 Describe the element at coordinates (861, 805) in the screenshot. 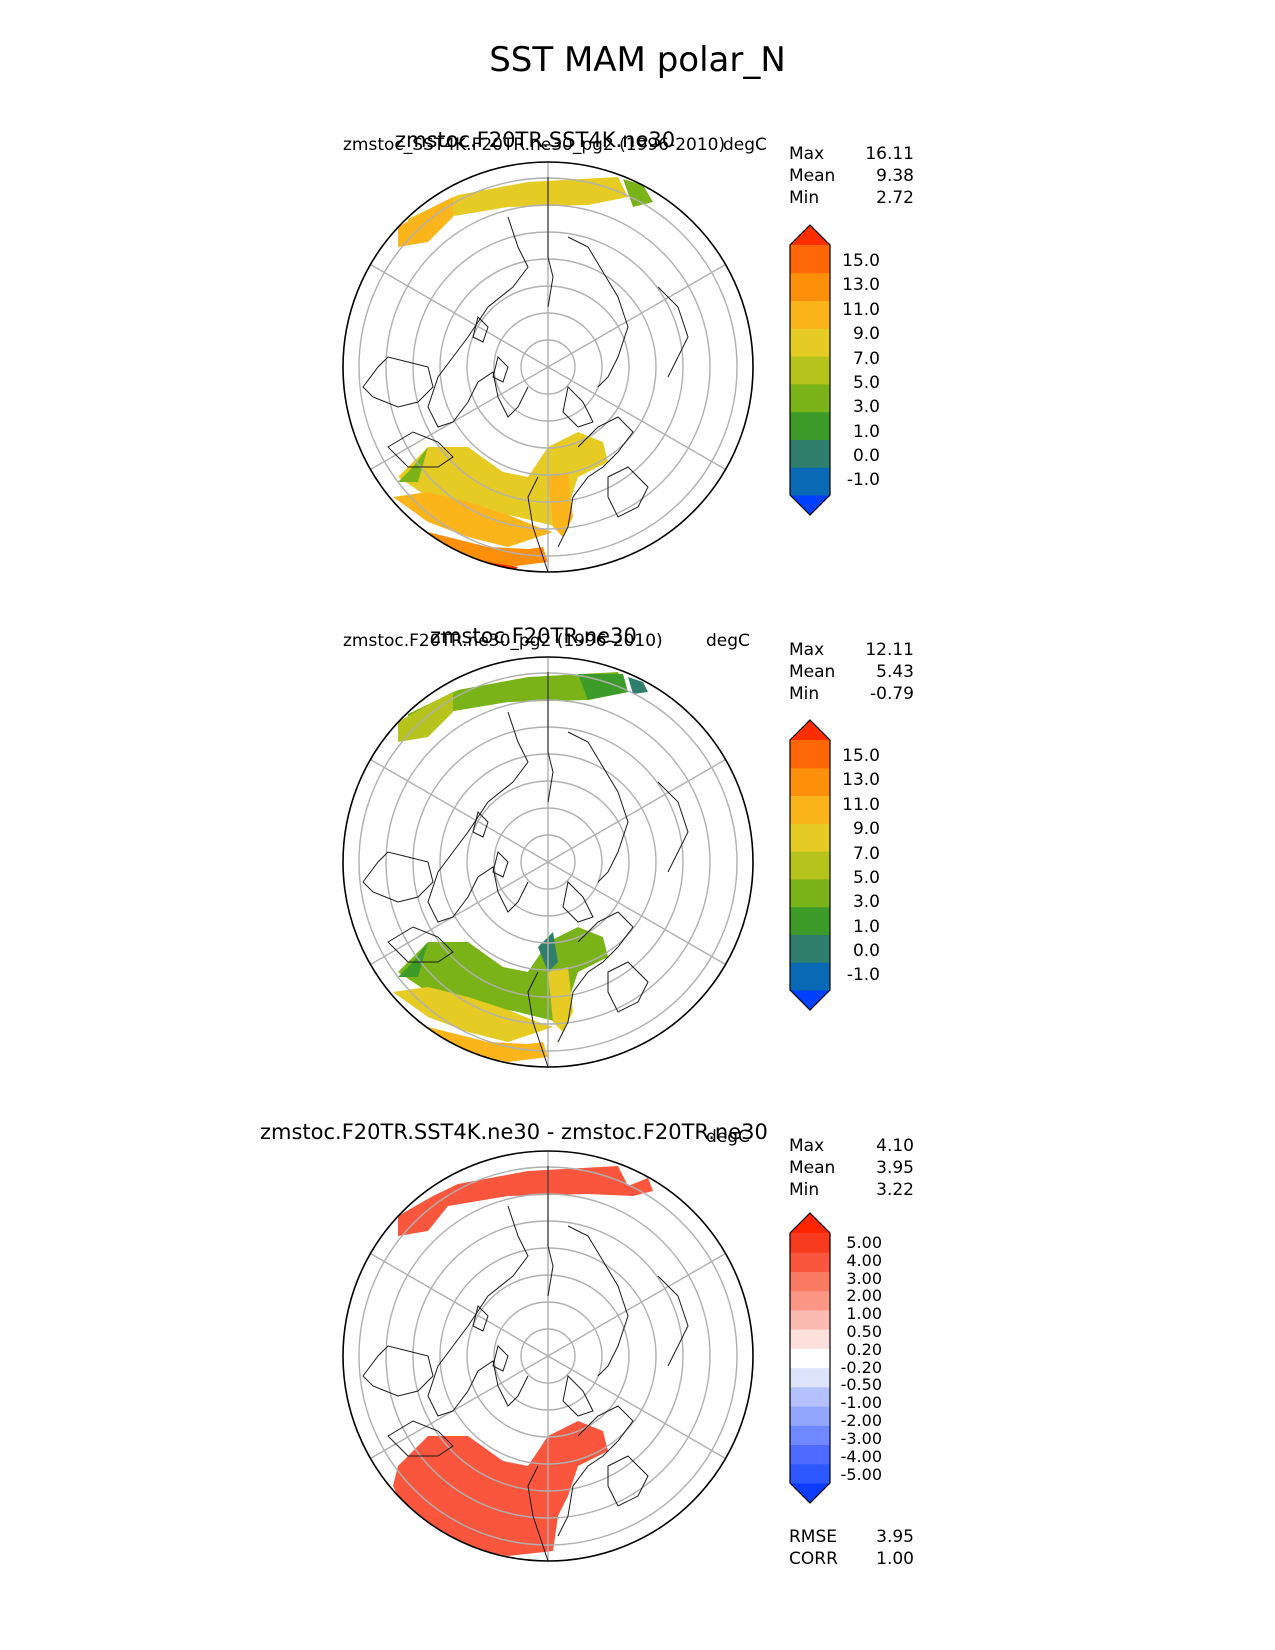

I see `panel-2-colorbar-tick: 11.0` at that location.